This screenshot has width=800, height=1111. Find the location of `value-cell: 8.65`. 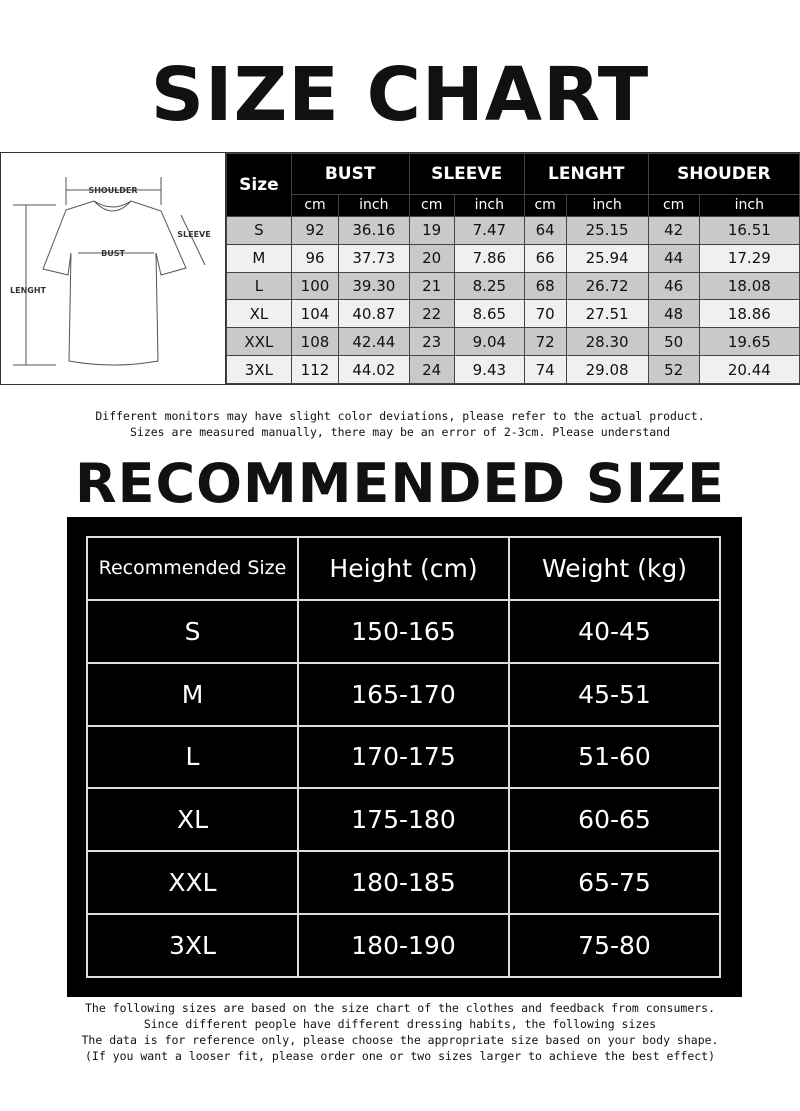

value-cell: 8.65 is located at coordinates (489, 314).